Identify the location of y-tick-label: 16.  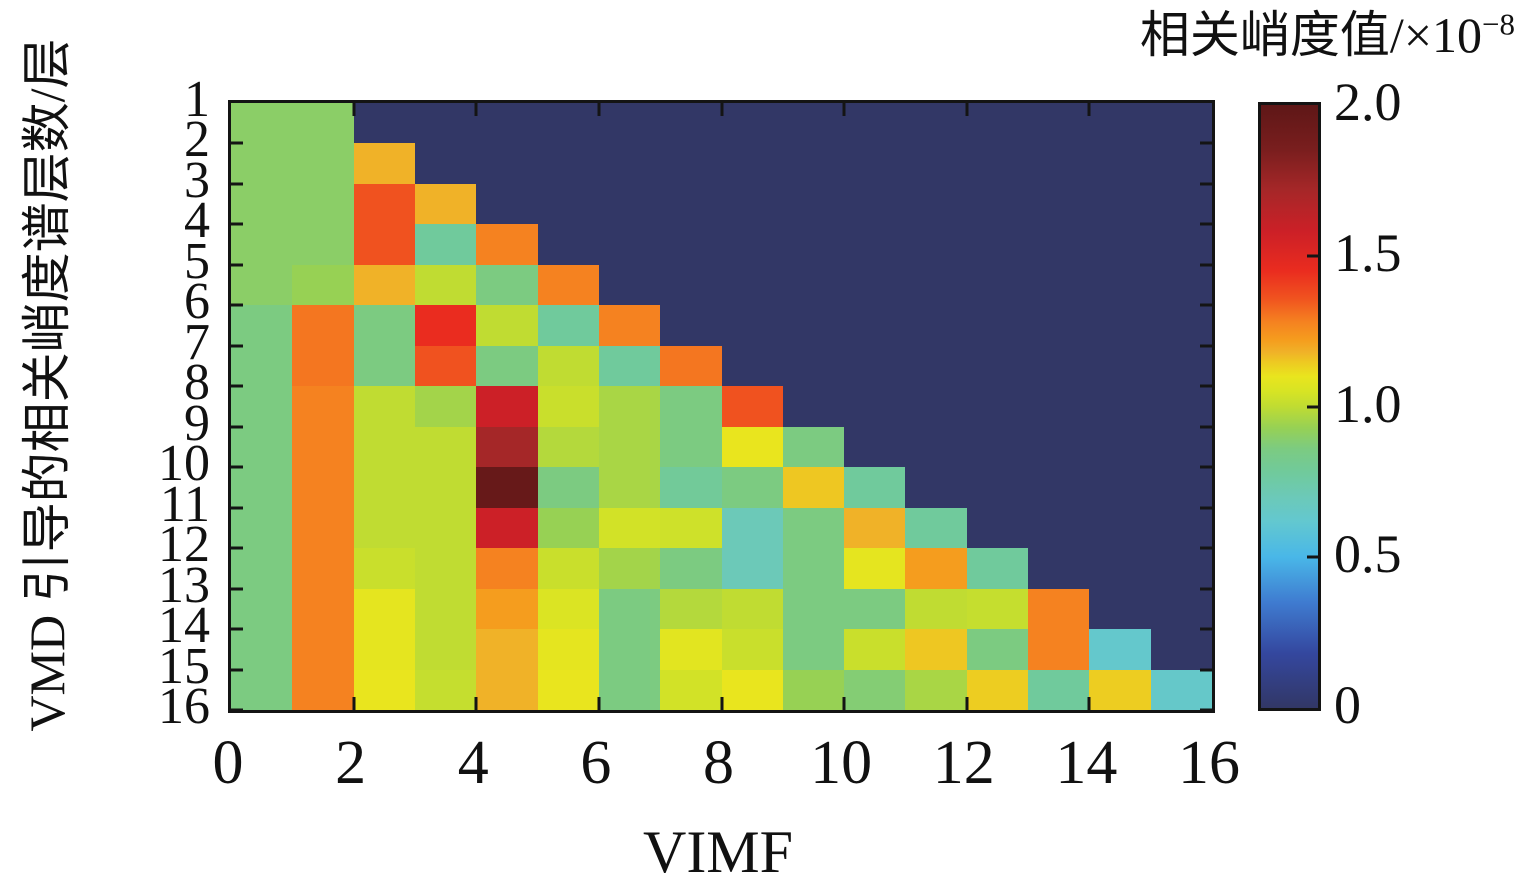
(184, 706).